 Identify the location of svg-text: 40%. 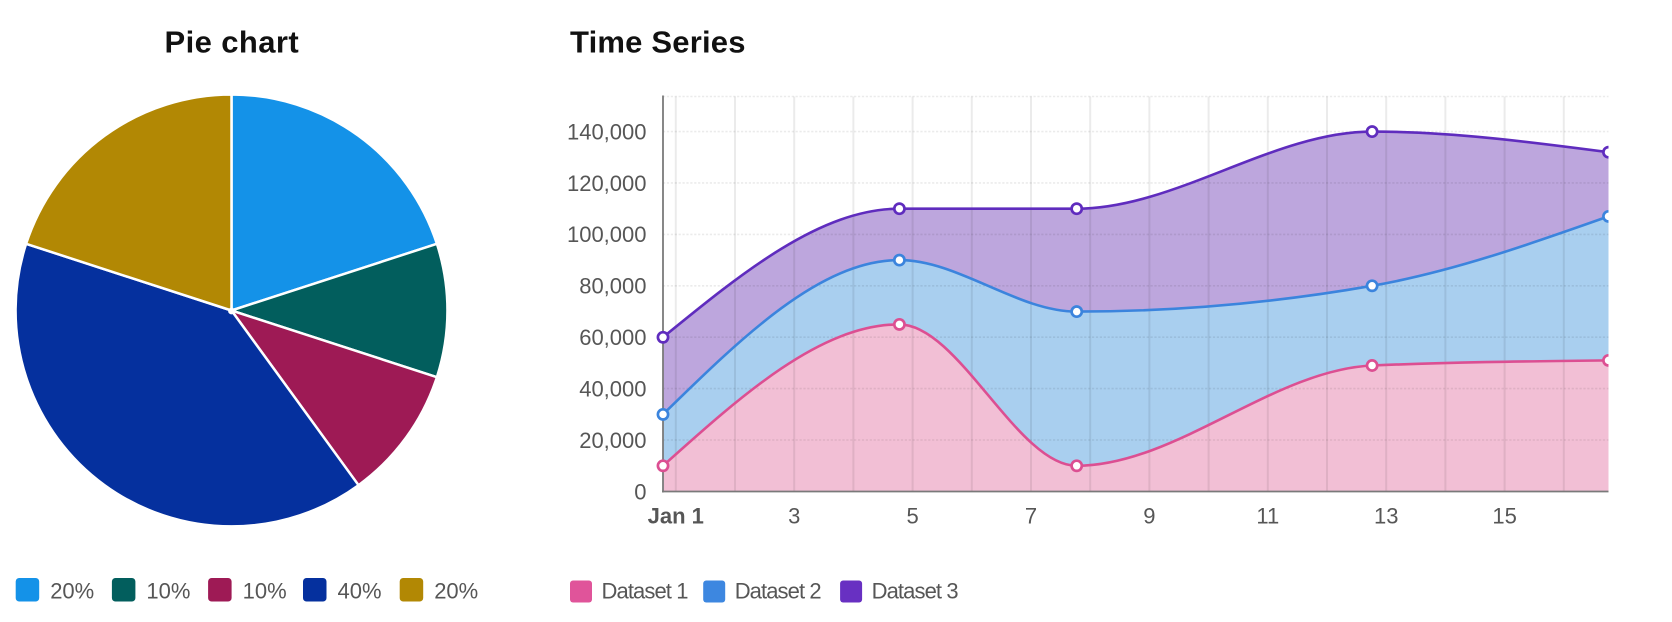
(360, 591).